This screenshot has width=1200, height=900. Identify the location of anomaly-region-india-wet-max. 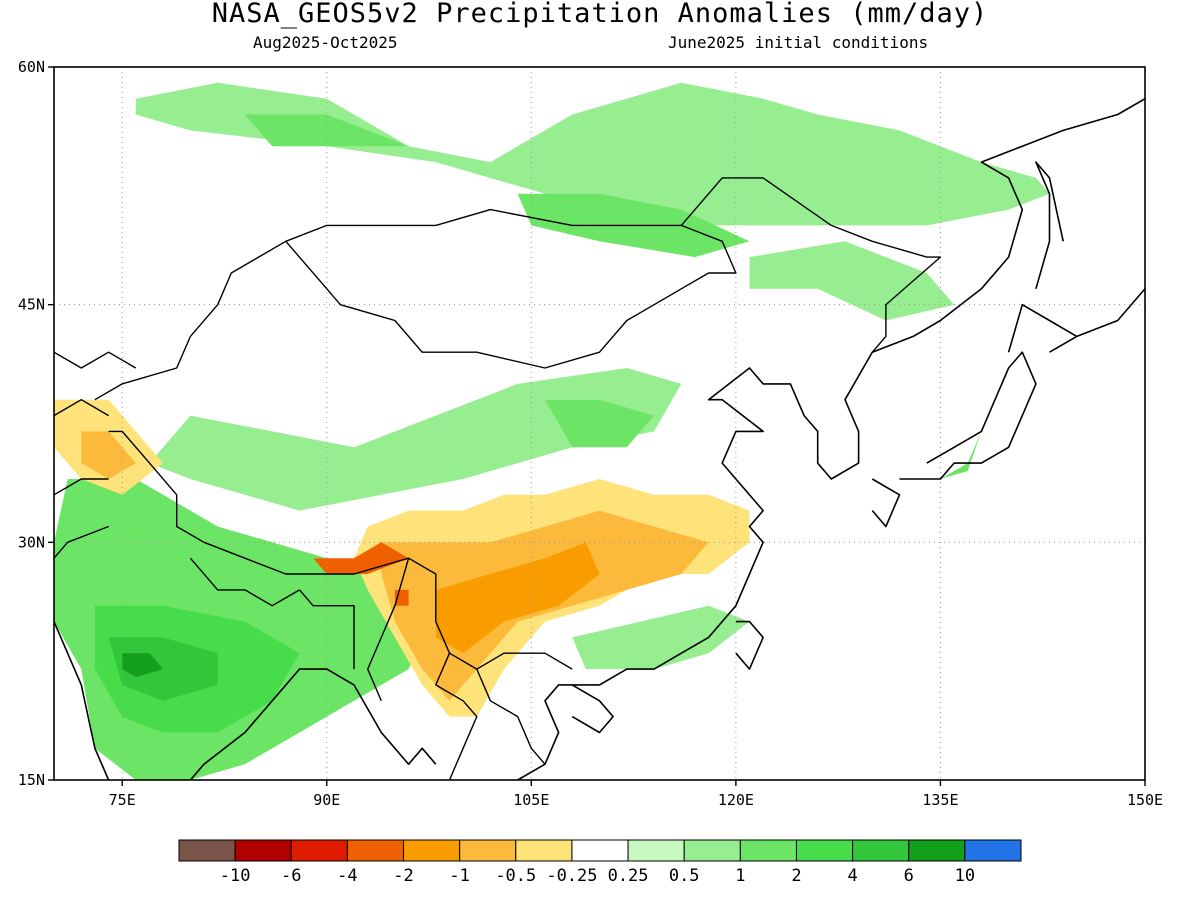
(143, 665).